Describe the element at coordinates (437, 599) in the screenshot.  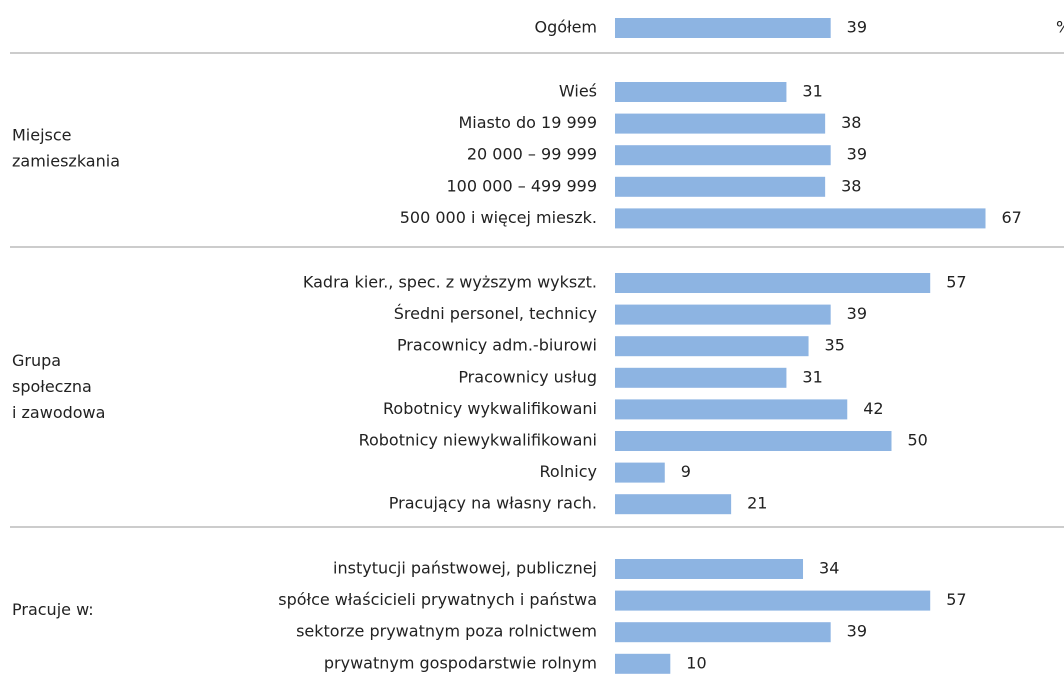
I see `category-label: spółce właścicieli prywatnych i państwa` at that location.